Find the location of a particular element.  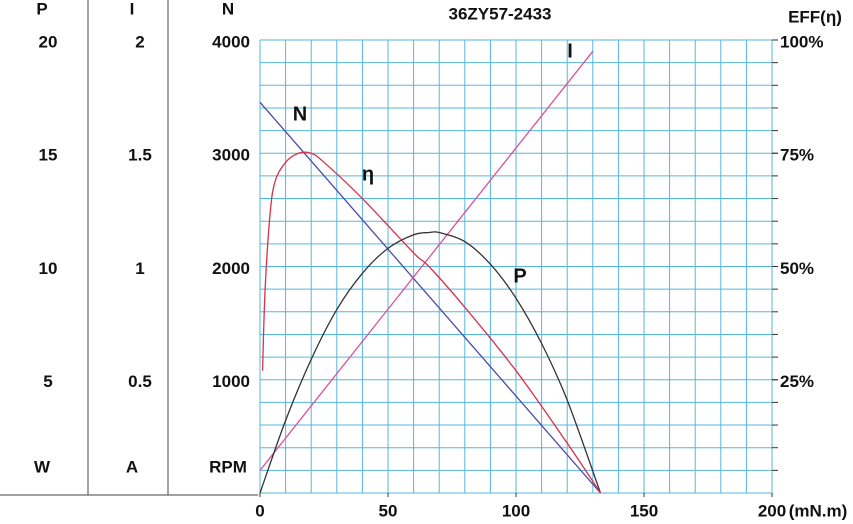

y-tick-label: 3000 is located at coordinates (231, 155).